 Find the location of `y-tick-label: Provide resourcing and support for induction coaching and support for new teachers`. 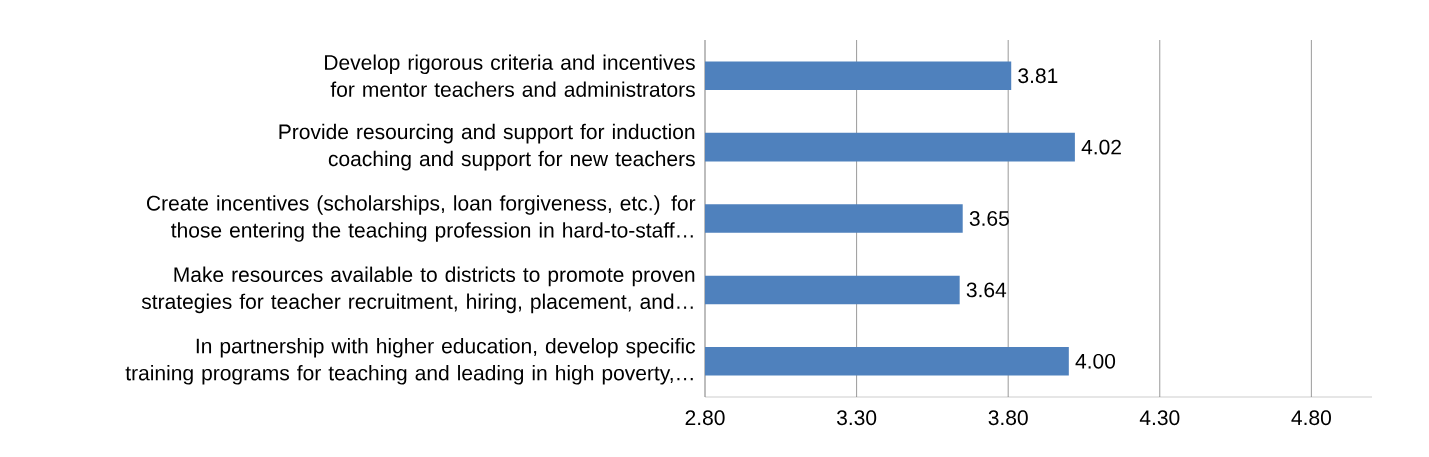

y-tick-label: Provide resourcing and support for induction coaching and support for new teachers is located at coordinates (487, 147).